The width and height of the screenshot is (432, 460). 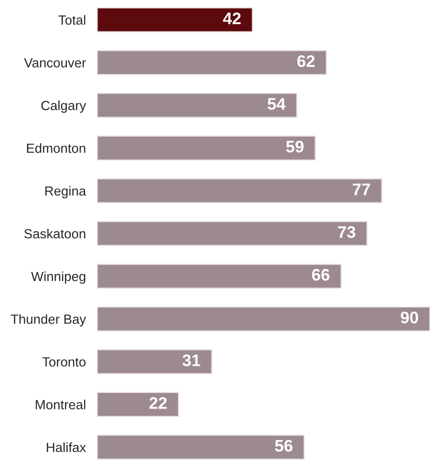 I want to click on y-tick-label: Halifax, so click(x=66, y=447).